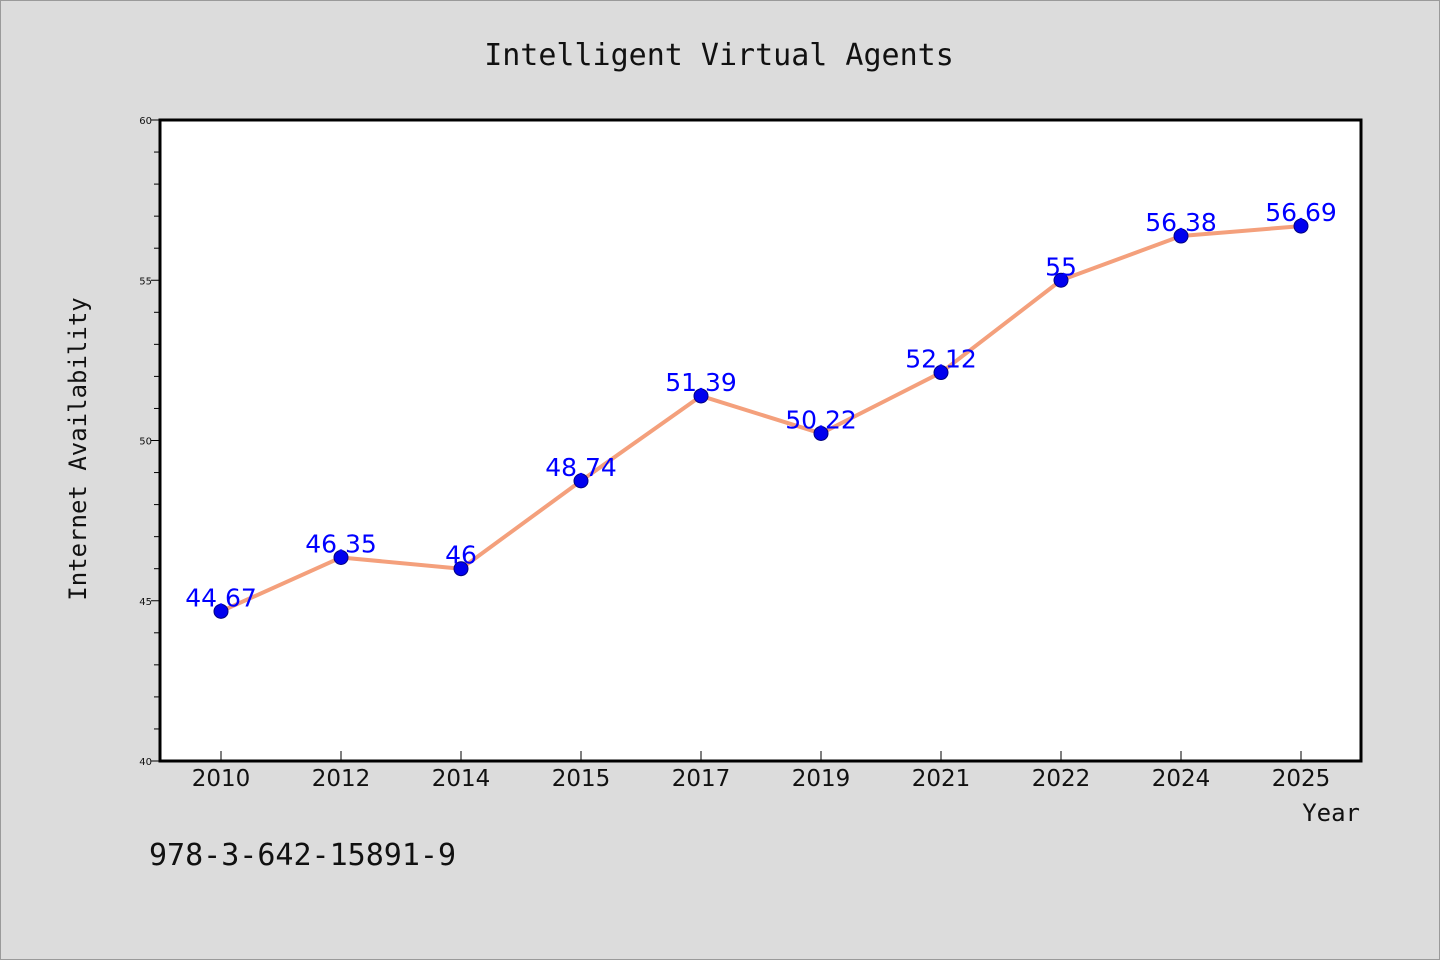 Image resolution: width=1440 pixels, height=960 pixels. I want to click on x-tick-label: 2022, so click(1061, 779).